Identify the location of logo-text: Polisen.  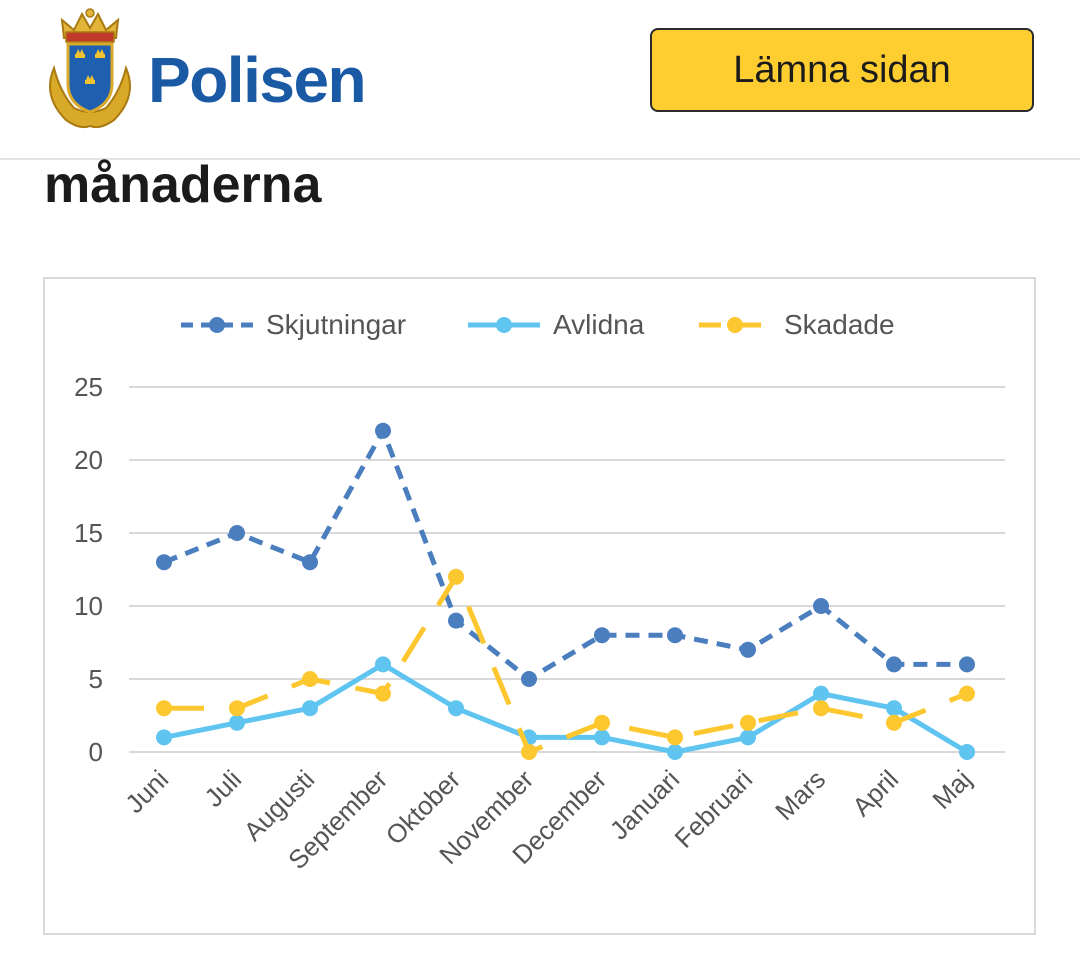
(257, 80).